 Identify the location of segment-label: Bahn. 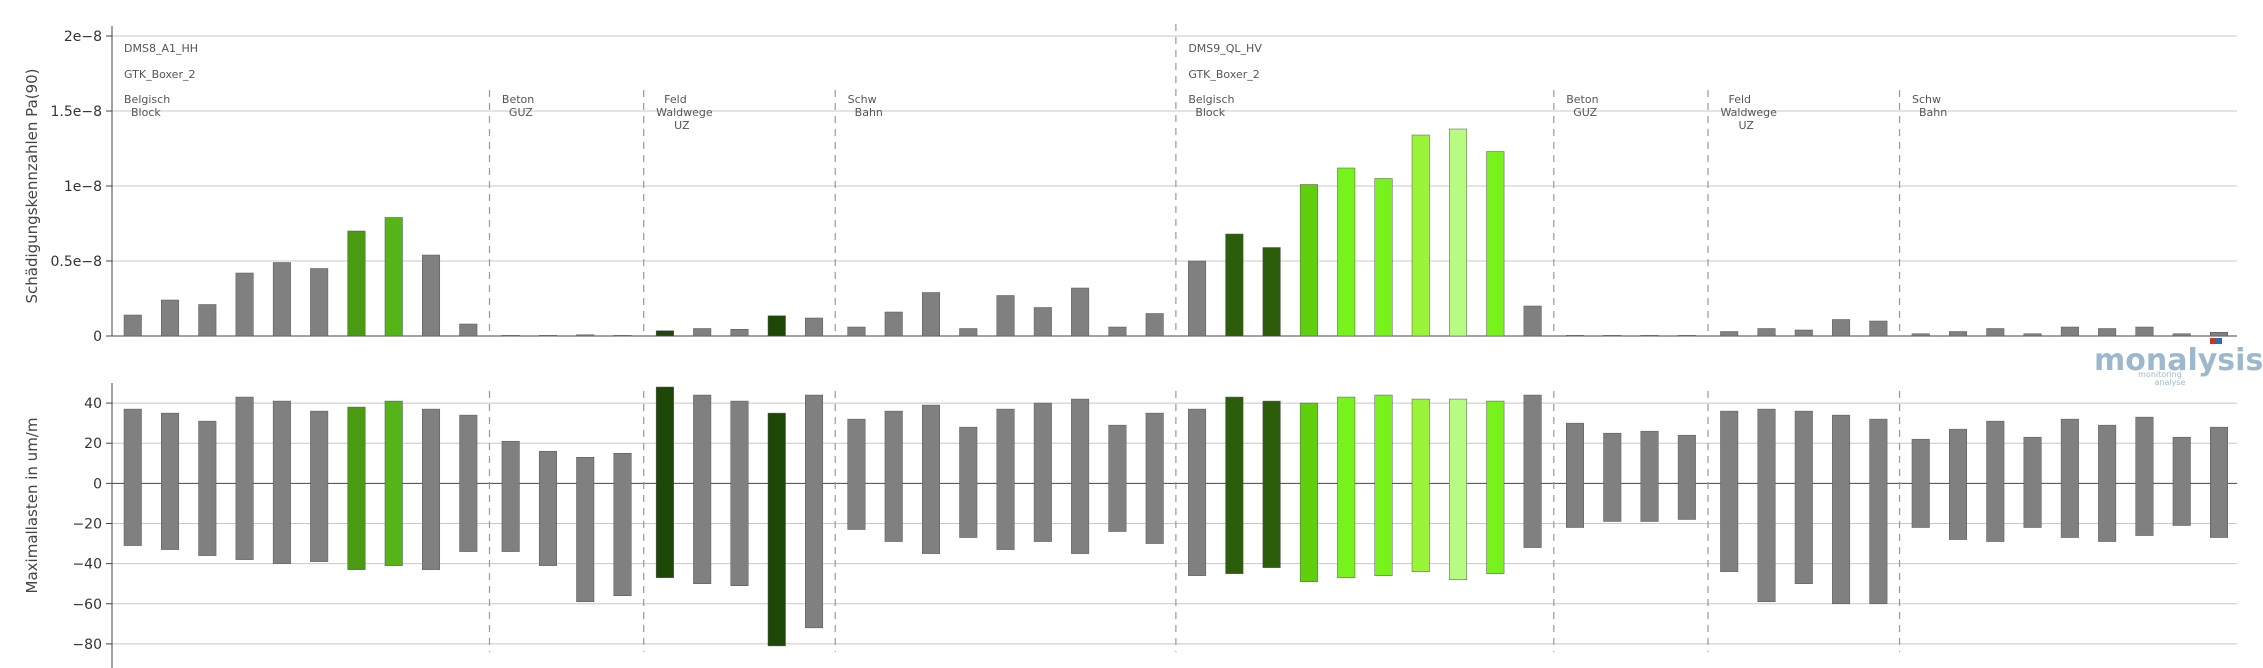
(869, 112).